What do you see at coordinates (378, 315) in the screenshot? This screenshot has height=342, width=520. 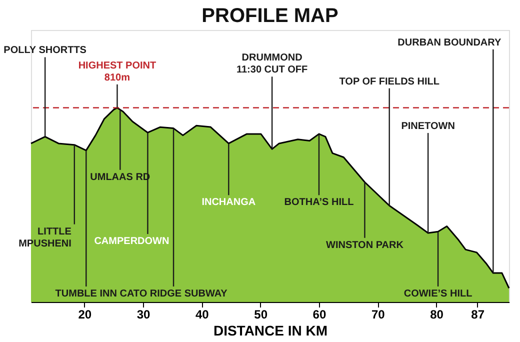 I see `x-tick-label: 70` at bounding box center [378, 315].